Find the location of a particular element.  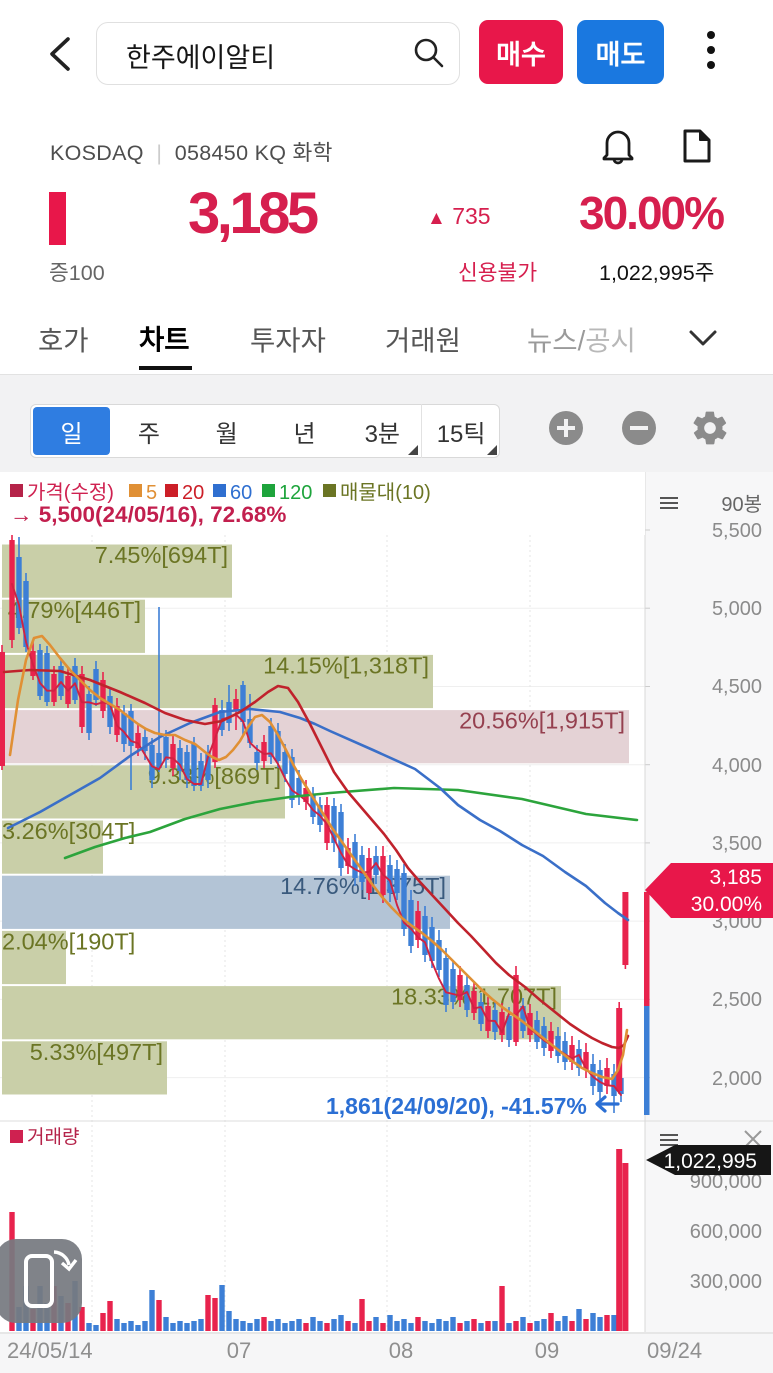

svg-text: 07 is located at coordinates (239, 1350).